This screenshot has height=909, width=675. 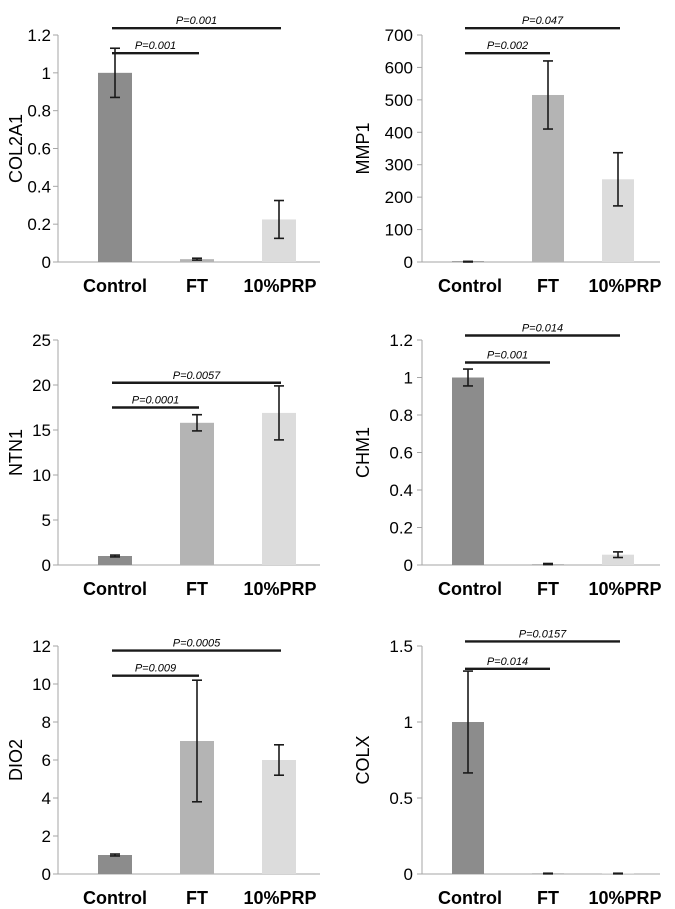 I want to click on y-tick-label: 4, so click(x=46, y=798).